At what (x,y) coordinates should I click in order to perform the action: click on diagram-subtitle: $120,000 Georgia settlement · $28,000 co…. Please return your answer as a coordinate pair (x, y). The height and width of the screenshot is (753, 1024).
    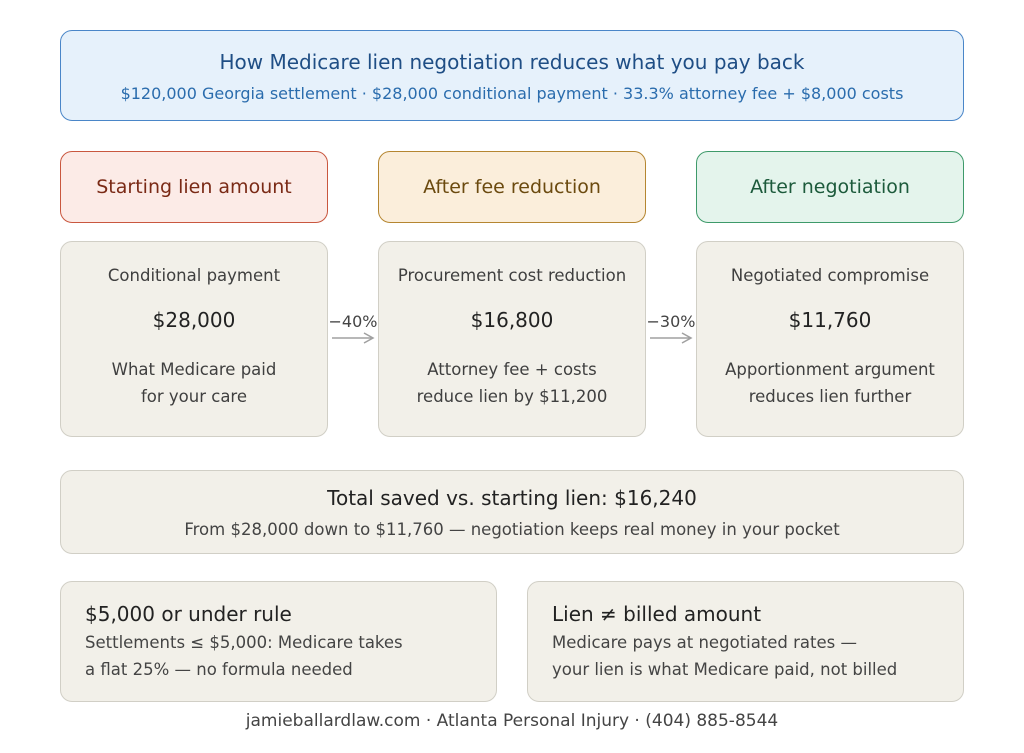
    Looking at the image, I should click on (512, 93).